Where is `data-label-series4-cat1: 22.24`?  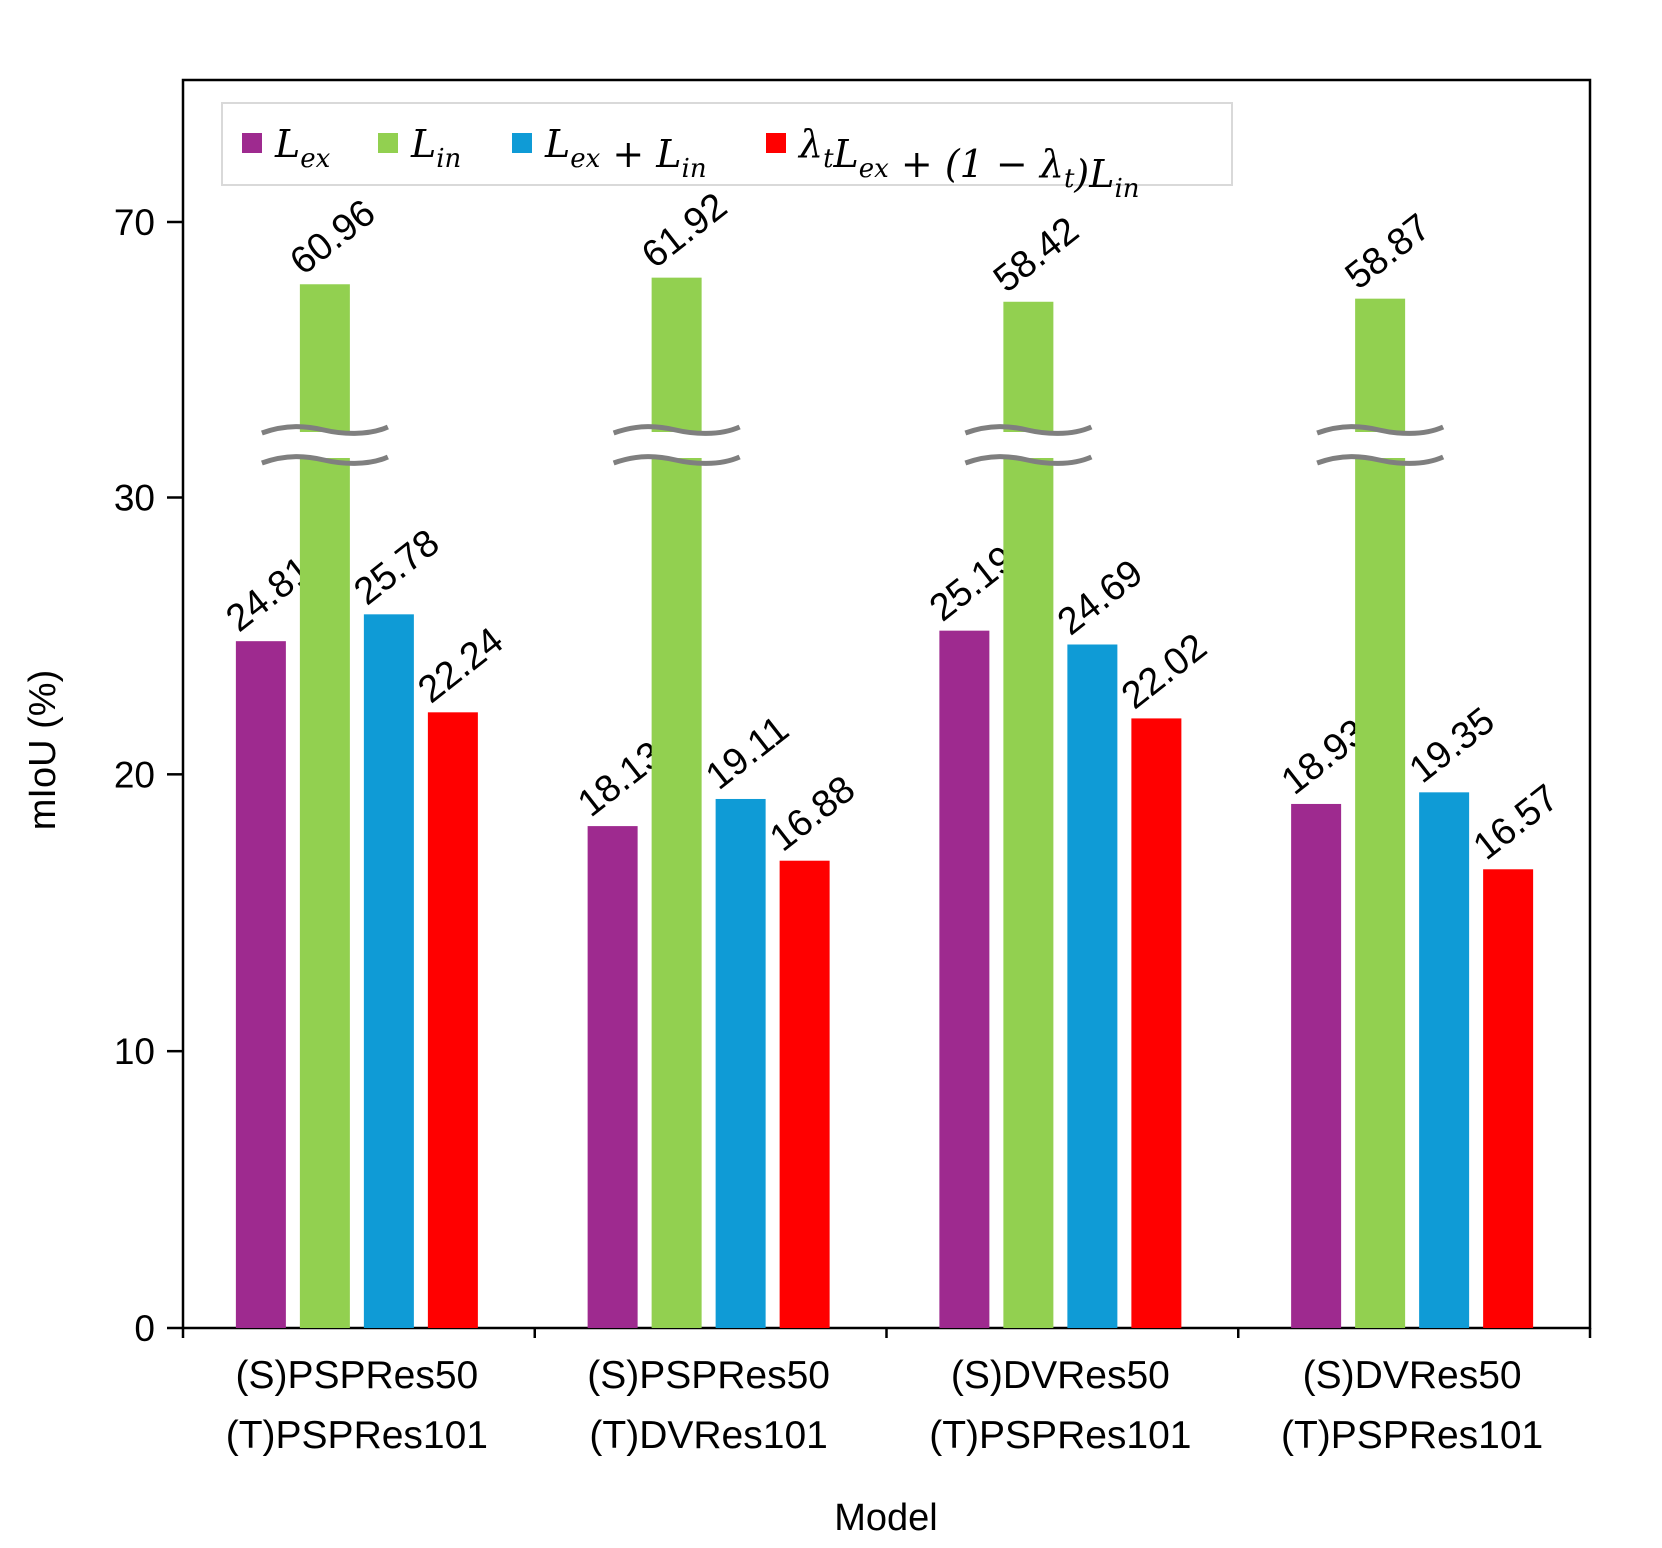 data-label-series4-cat1: 22.24 is located at coordinates (461, 666).